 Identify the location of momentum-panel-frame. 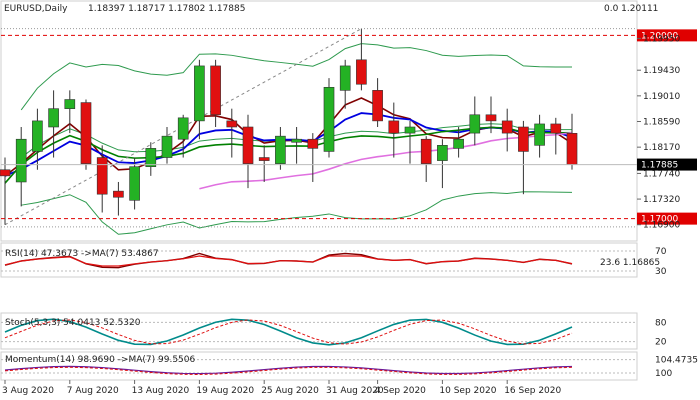
(319, 366).